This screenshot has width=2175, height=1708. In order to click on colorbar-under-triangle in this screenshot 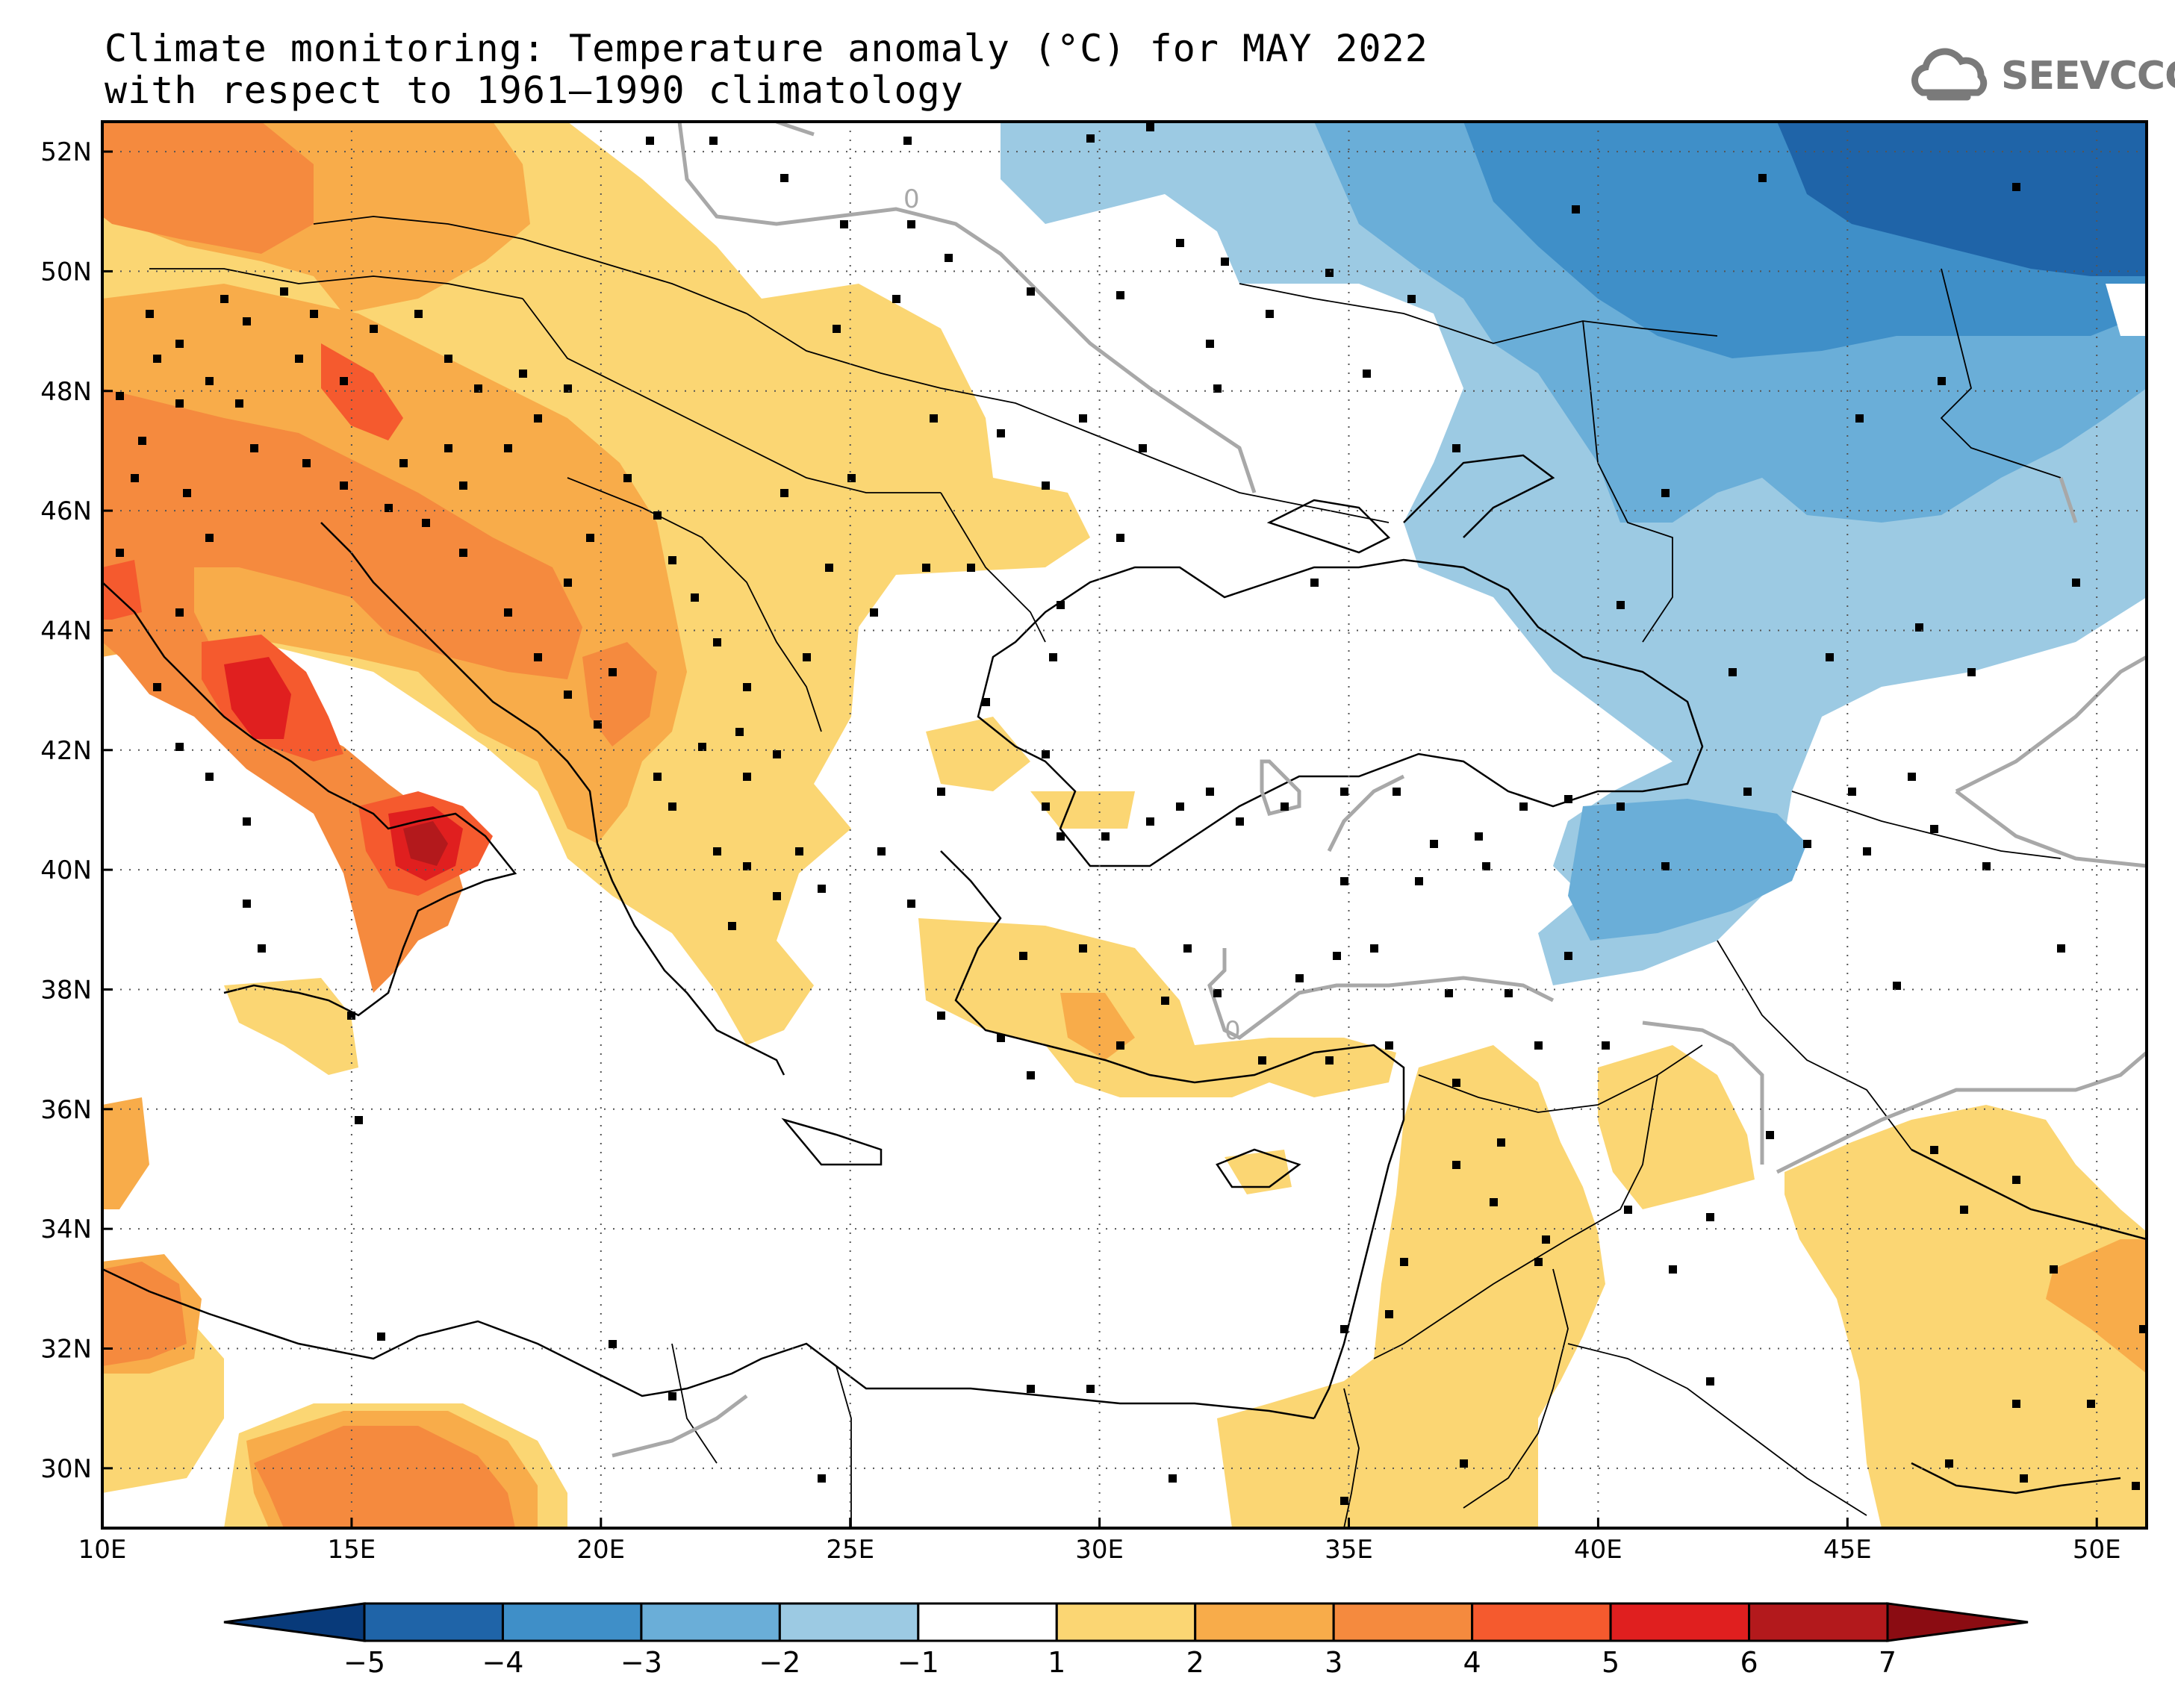, I will do `click(294, 1622)`.